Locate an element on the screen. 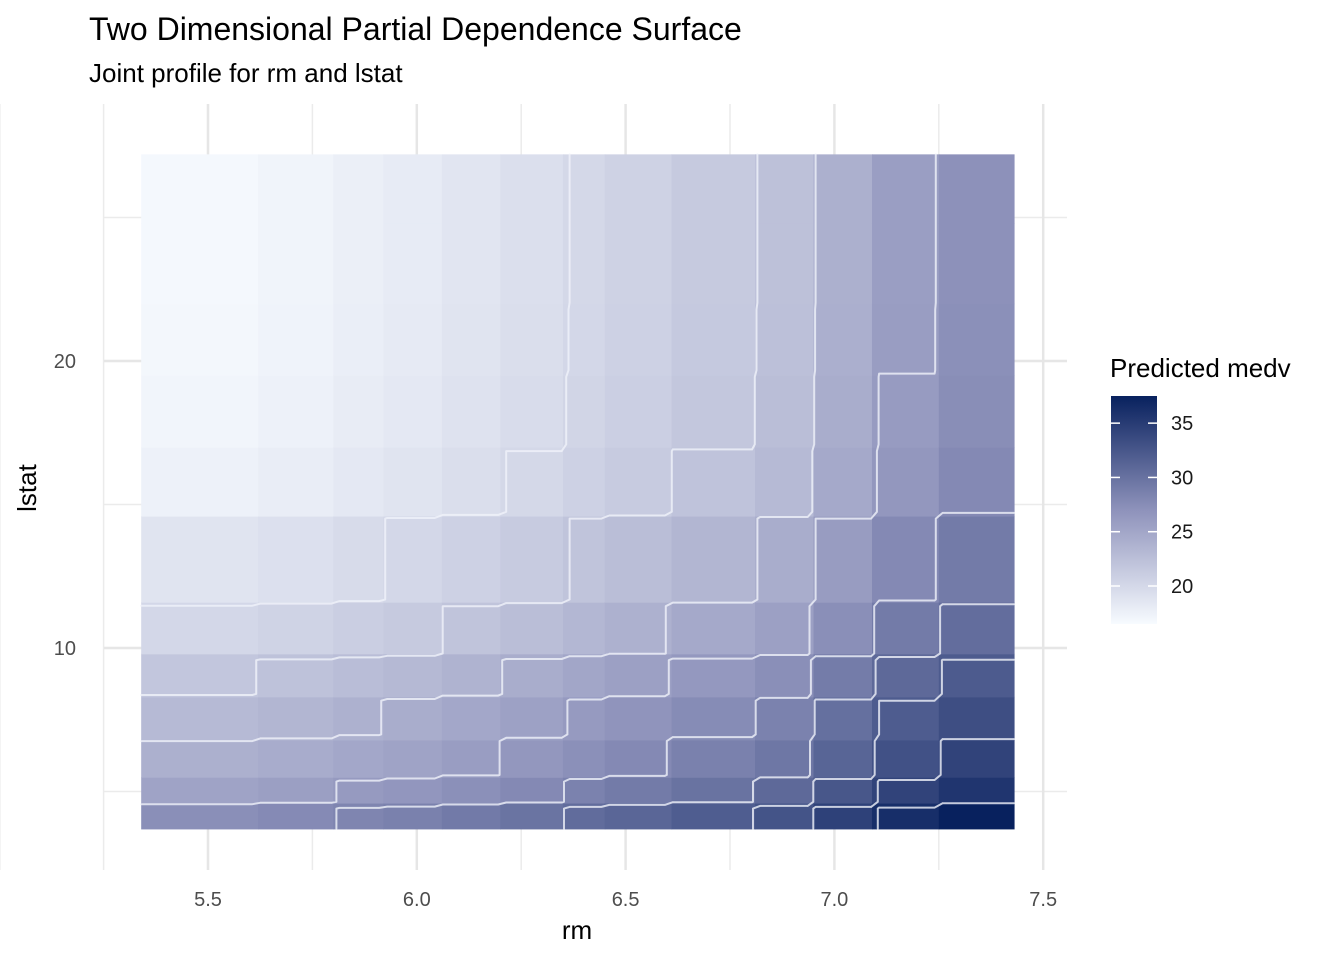 This screenshot has width=1344, height=960. legend-tick-label: 25 is located at coordinates (1182, 533).